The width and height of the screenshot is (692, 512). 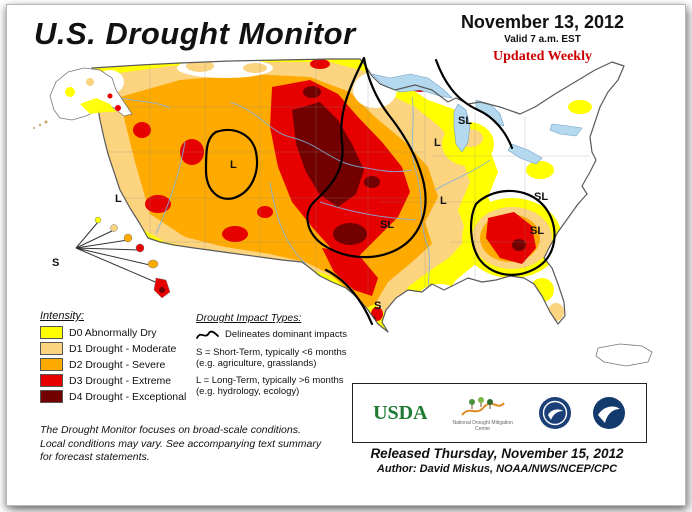 What do you see at coordinates (51, 348) in the screenshot?
I see `d1-swatch` at bounding box center [51, 348].